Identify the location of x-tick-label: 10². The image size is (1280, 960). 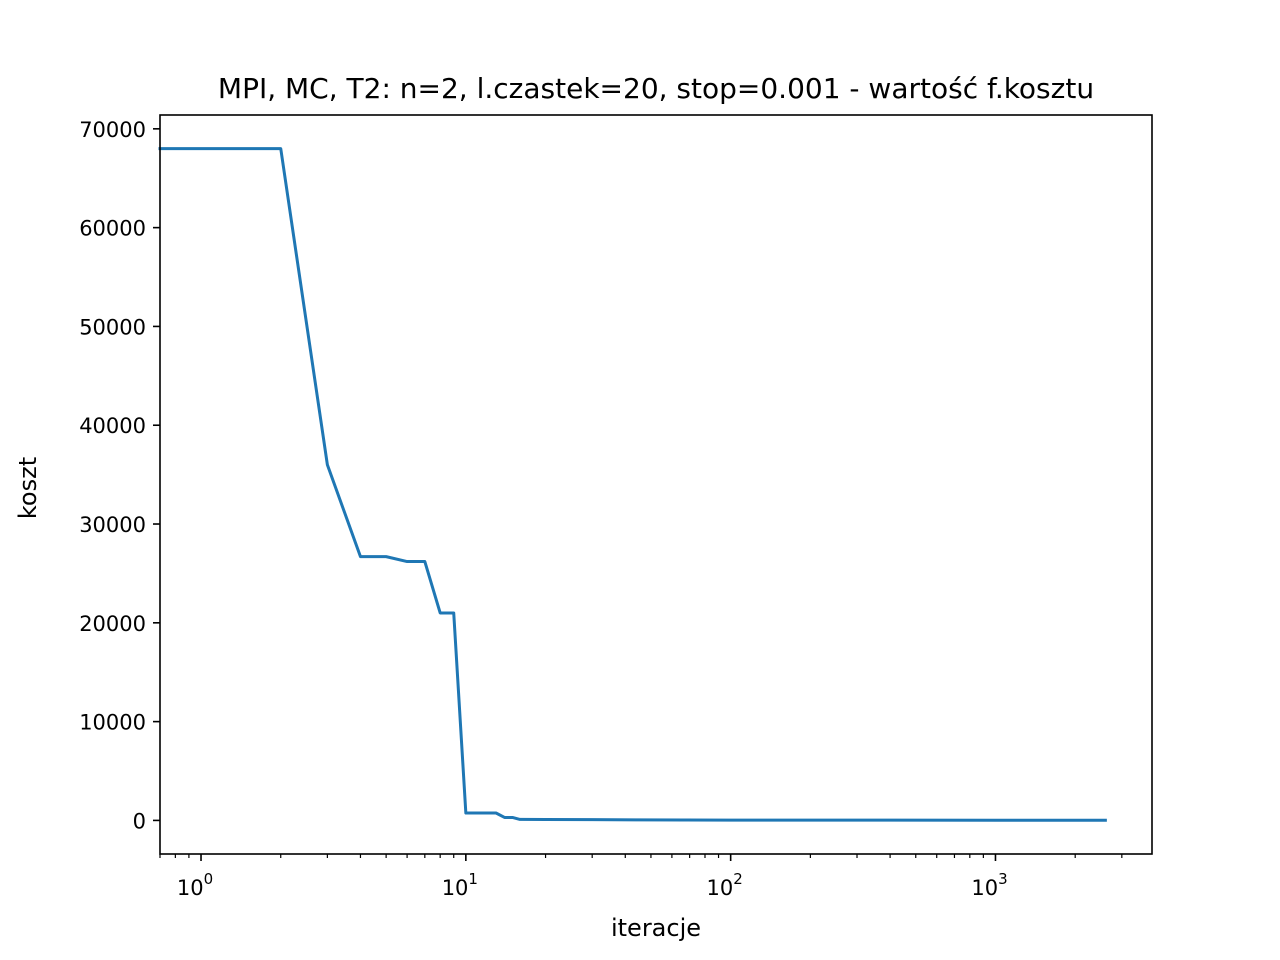
(725, 885).